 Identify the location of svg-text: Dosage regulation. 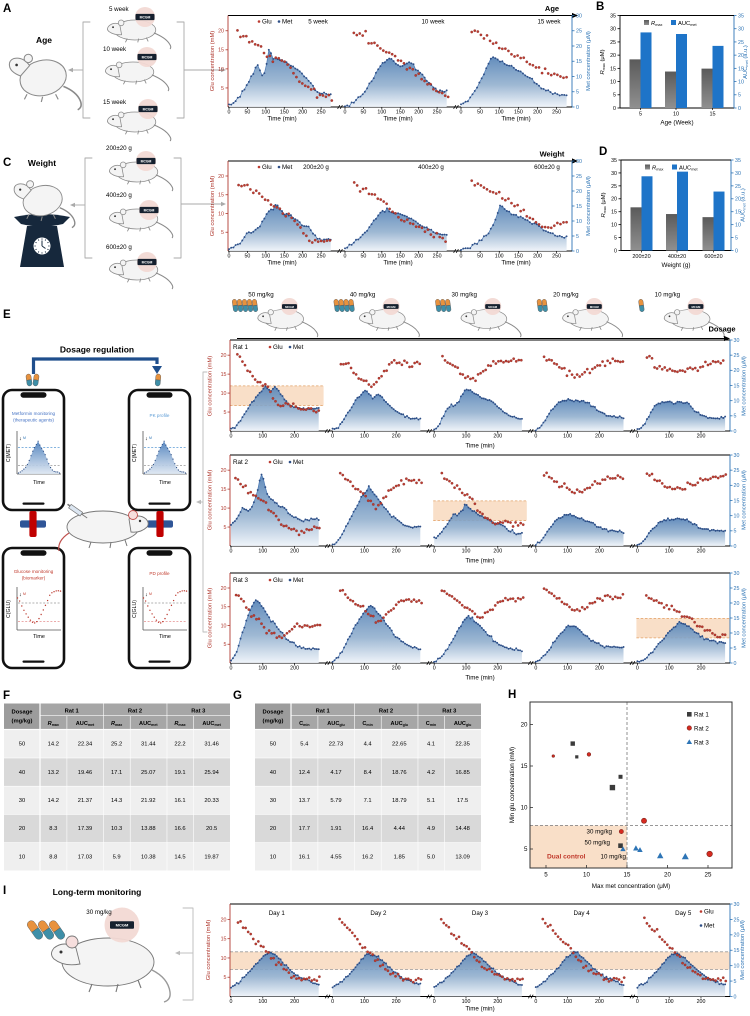
(97, 350).